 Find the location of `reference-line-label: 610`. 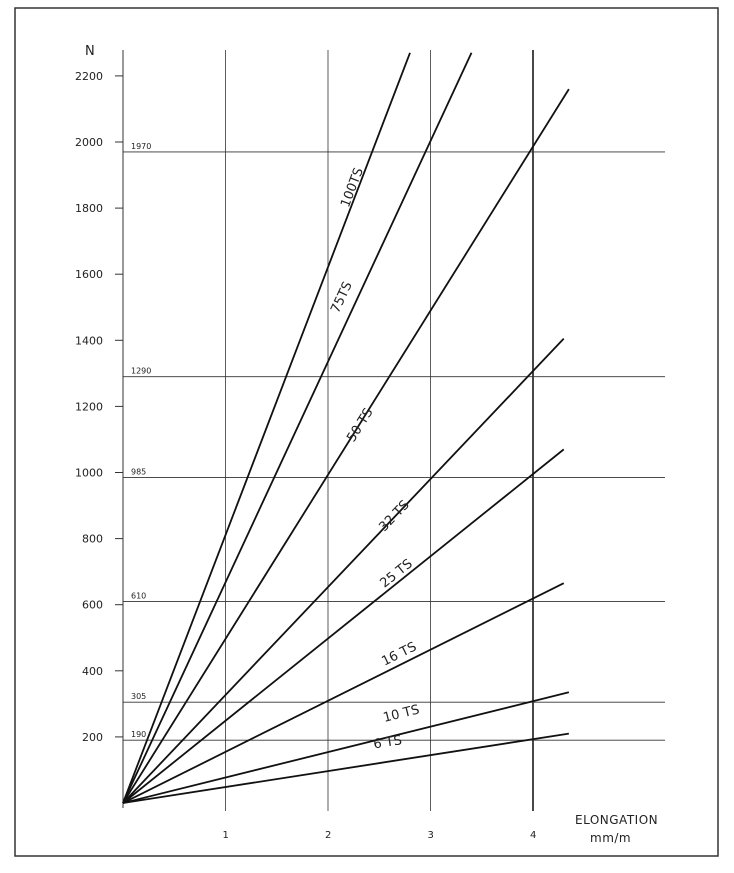

reference-line-label: 610 is located at coordinates (138, 595).